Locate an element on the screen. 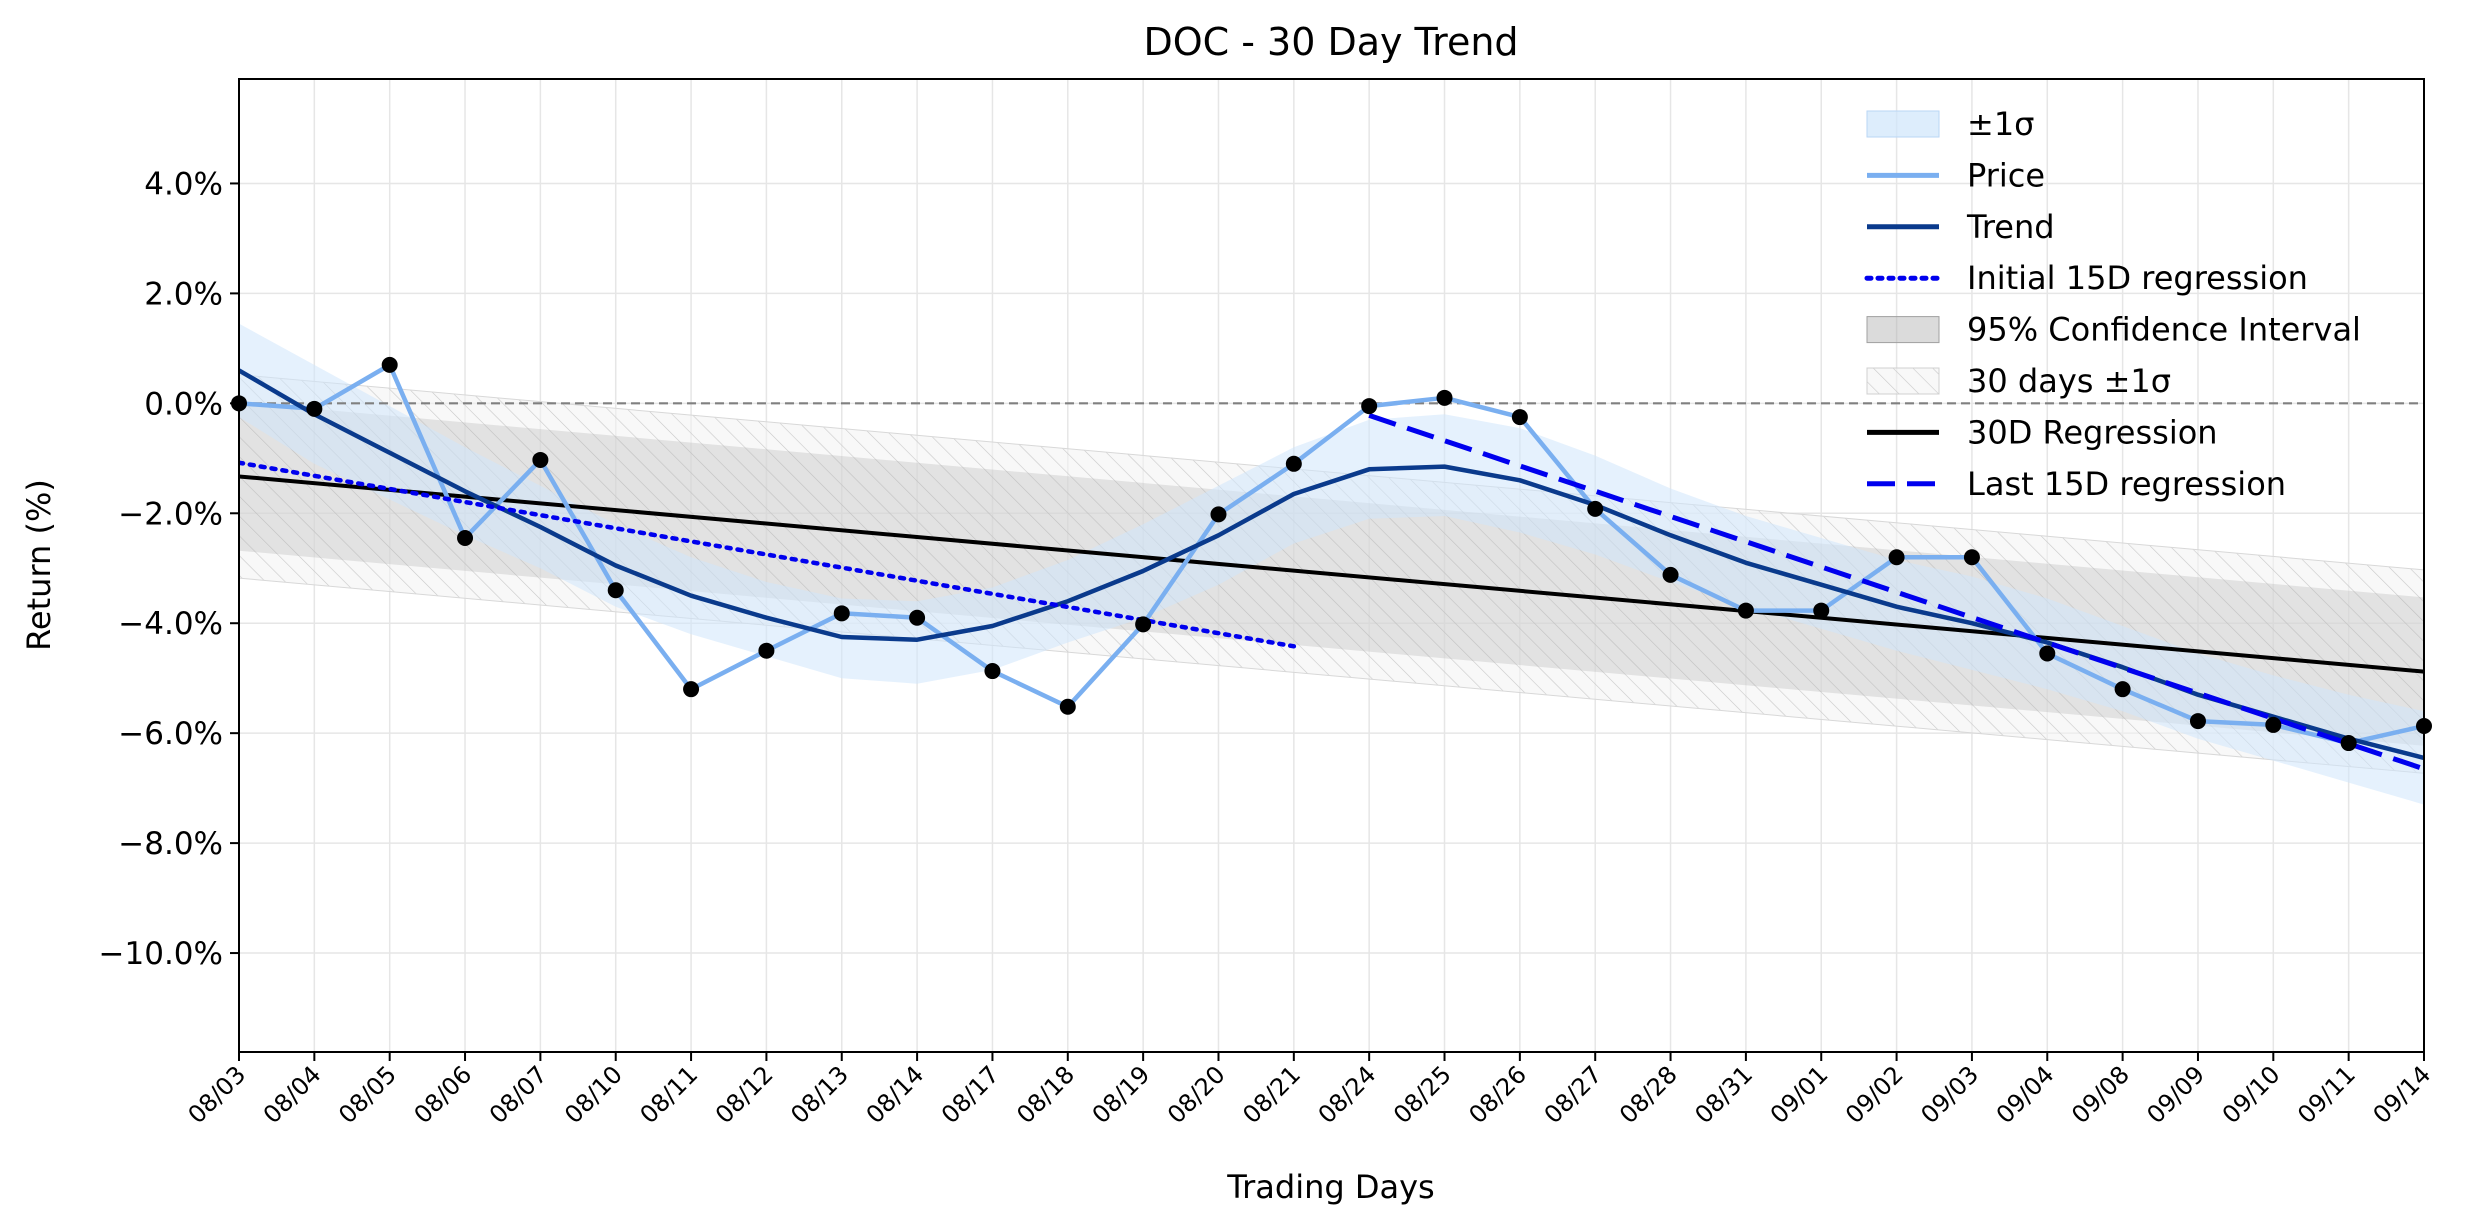 This screenshot has height=1224, width=2474. x-tick-label: 08/28 is located at coordinates (1648, 1094).